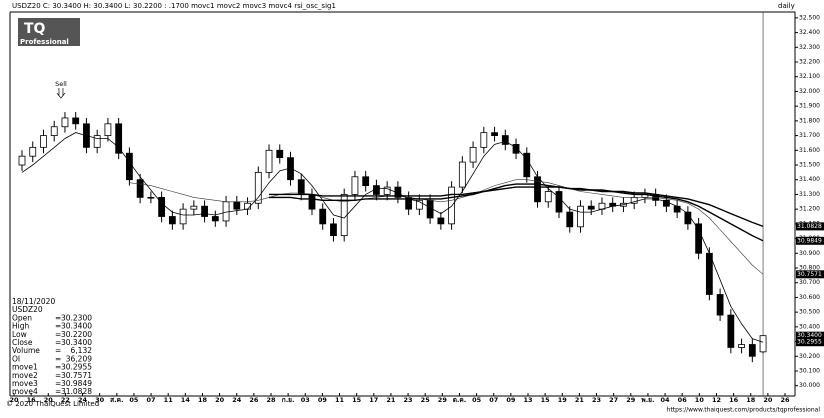  I want to click on info-value: 36,209, so click(79, 358).